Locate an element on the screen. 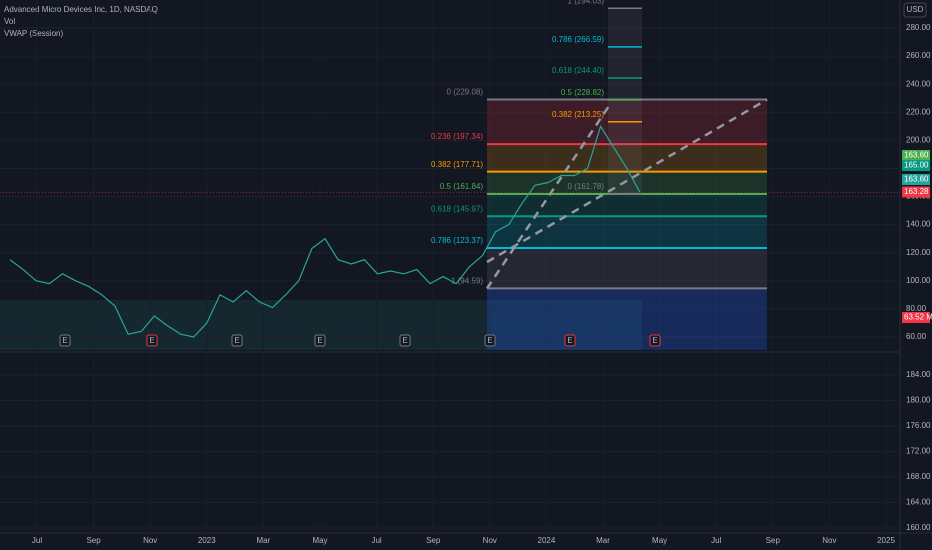  currency-box is located at coordinates (915, 10).